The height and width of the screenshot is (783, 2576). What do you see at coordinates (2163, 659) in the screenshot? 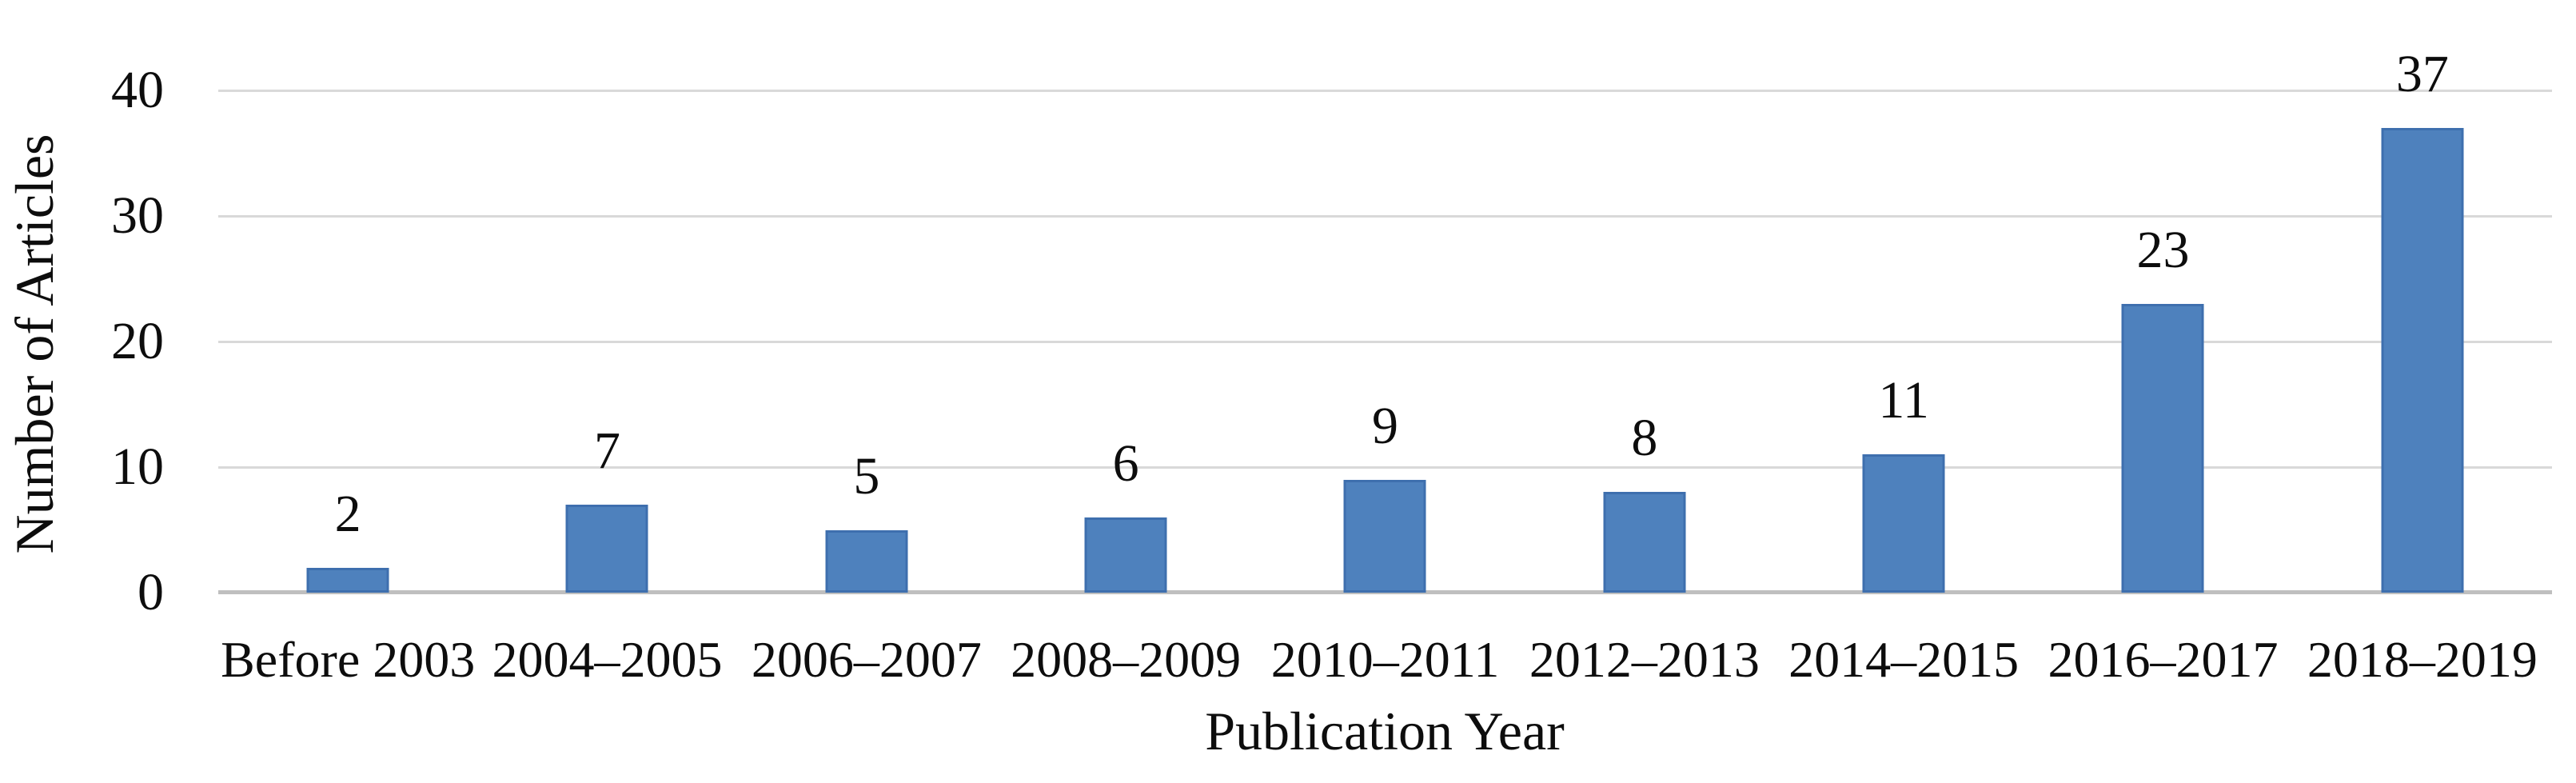
I see `x-tick-label: 2016–2017` at bounding box center [2163, 659].